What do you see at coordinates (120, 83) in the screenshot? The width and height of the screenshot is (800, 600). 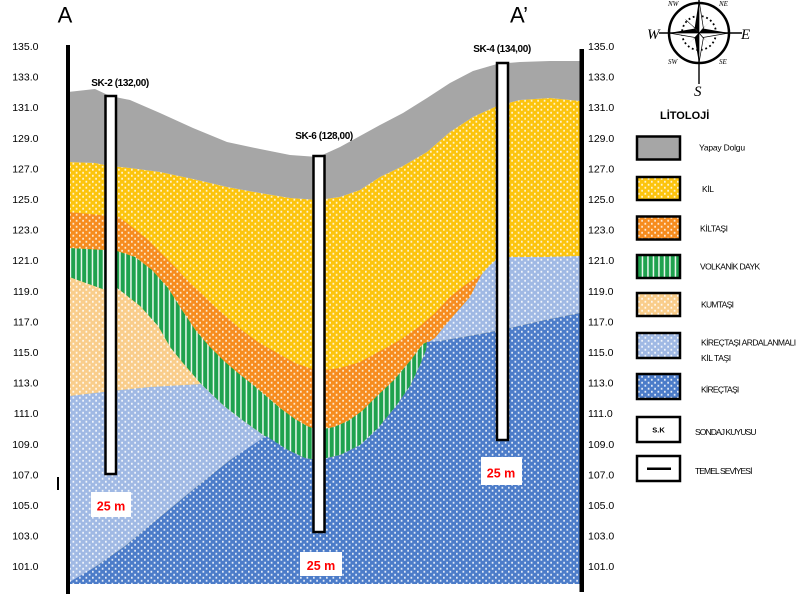 I see `svg-text: SK-2 (132,00)` at bounding box center [120, 83].